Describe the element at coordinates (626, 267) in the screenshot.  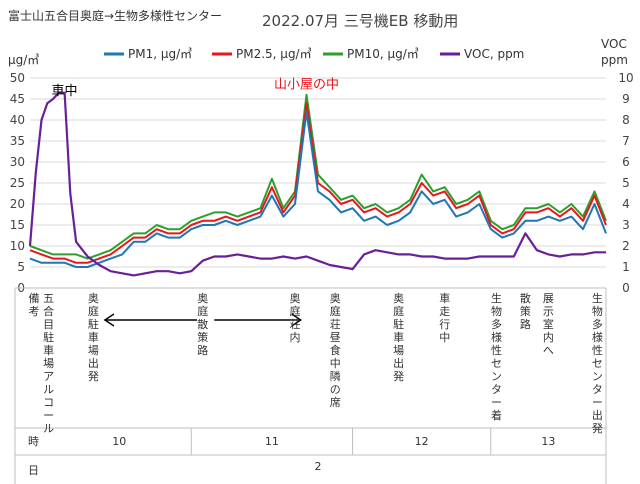
I see `right-tick-label: 1` at that location.